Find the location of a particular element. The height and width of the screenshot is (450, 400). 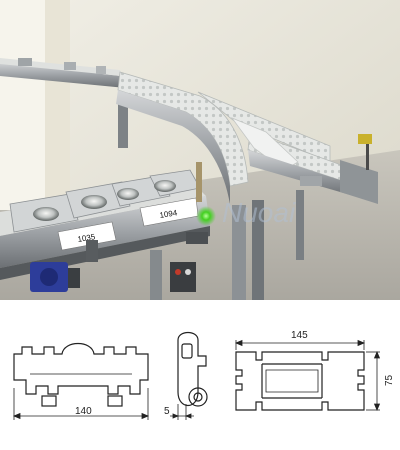

side-profile-pin is located at coordinates (198, 397).